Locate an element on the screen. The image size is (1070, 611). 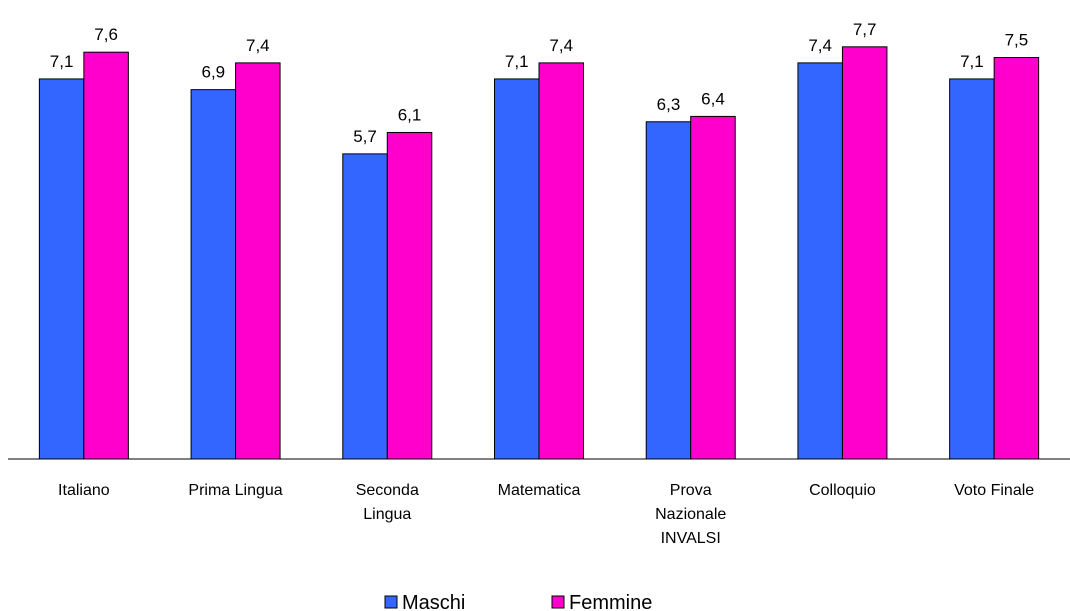
legend-label: Femmine is located at coordinates (610, 601).